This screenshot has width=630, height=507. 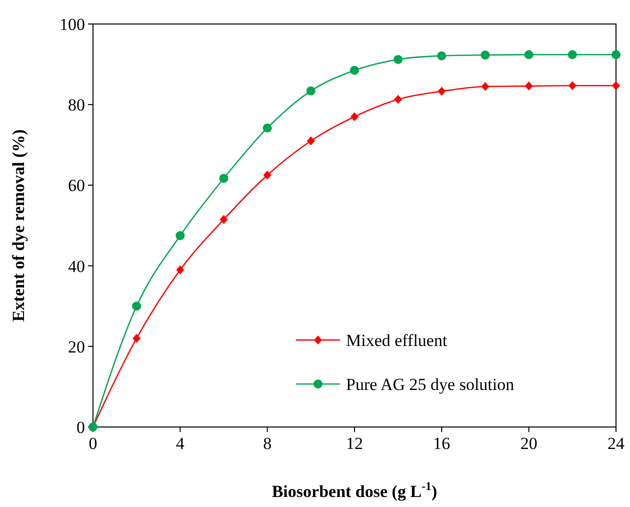 What do you see at coordinates (76, 105) in the screenshot?
I see `y-tick-label: 80` at bounding box center [76, 105].